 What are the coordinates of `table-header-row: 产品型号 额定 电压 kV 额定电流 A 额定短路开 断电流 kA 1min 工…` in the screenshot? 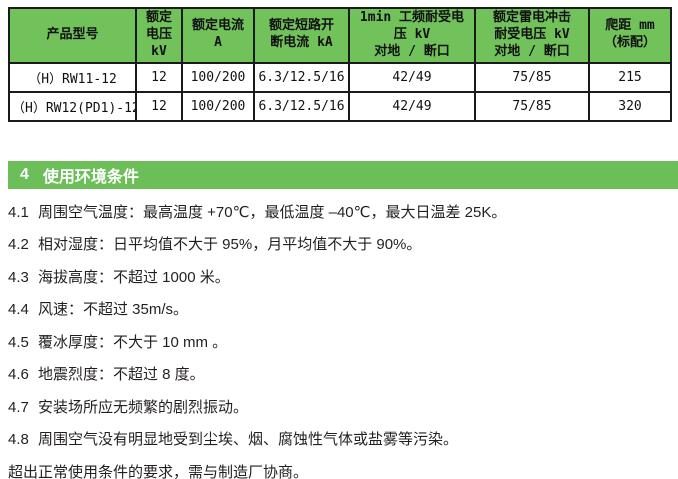 It's located at (340, 35).